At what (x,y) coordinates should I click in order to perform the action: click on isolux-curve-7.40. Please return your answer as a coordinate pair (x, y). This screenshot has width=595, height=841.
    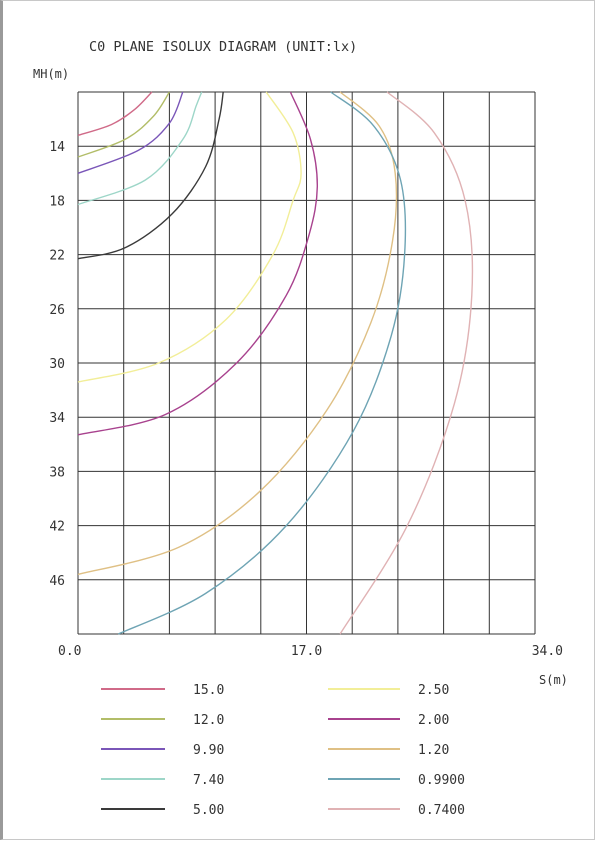
    Looking at the image, I should click on (140, 148).